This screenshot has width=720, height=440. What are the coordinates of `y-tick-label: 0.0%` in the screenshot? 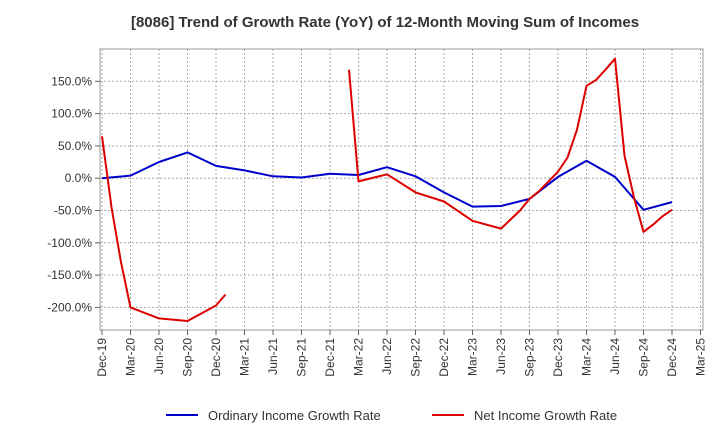 It's located at (79, 178).